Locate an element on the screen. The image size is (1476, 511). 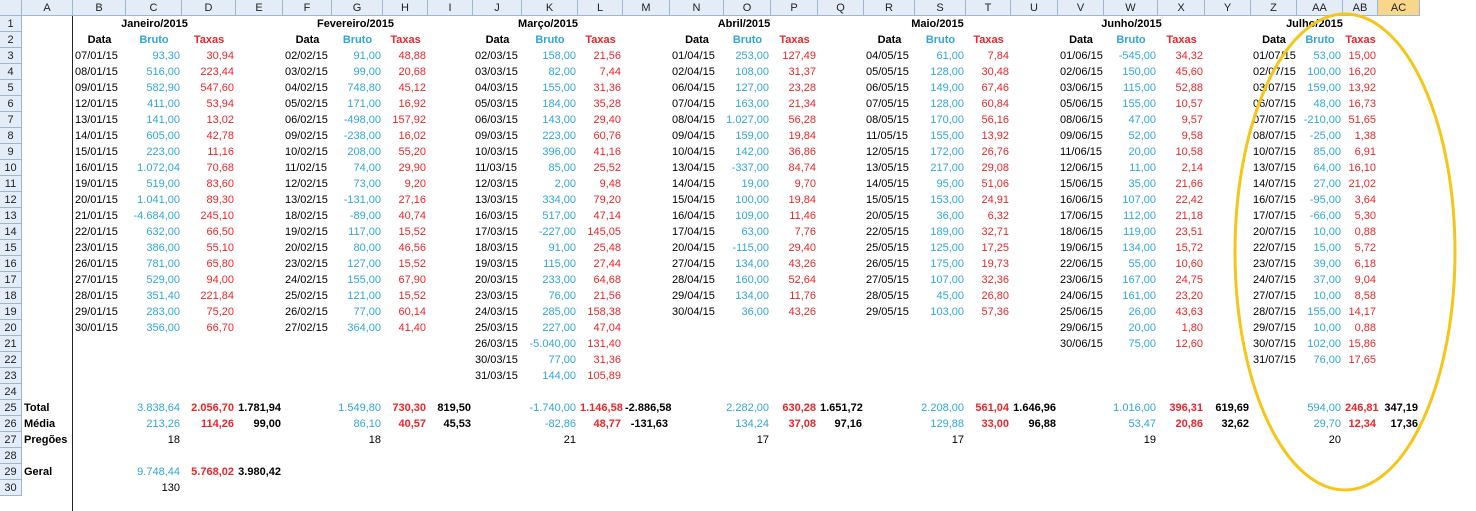
date-cell: 12/01/15 is located at coordinates (96, 104).